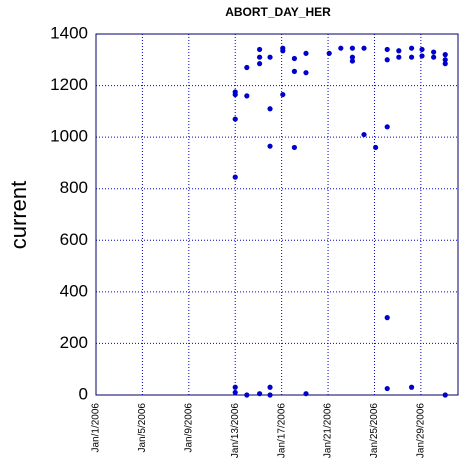 This screenshot has height=472, width=465. What do you see at coordinates (281, 430) in the screenshot?
I see `x-tick-label: Jan/17/2006` at bounding box center [281, 430].